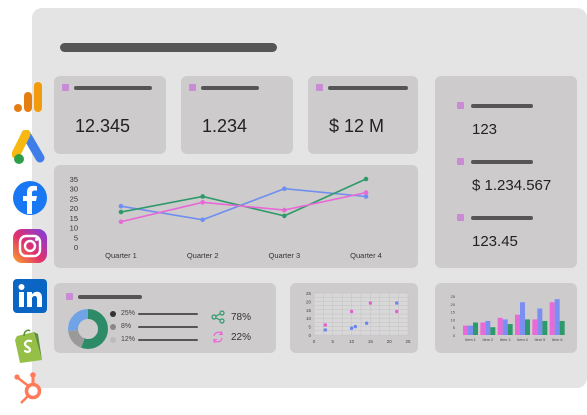  What do you see at coordinates (88, 329) in the screenshot?
I see `donut-slice` at bounding box center [88, 329].